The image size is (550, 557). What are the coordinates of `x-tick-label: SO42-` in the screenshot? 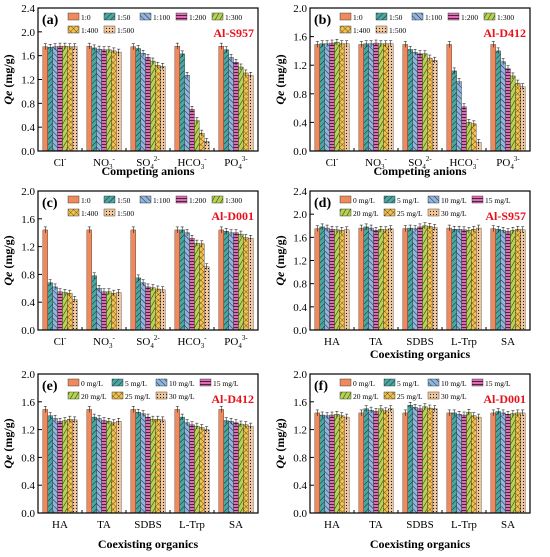 It's located at (420, 163).